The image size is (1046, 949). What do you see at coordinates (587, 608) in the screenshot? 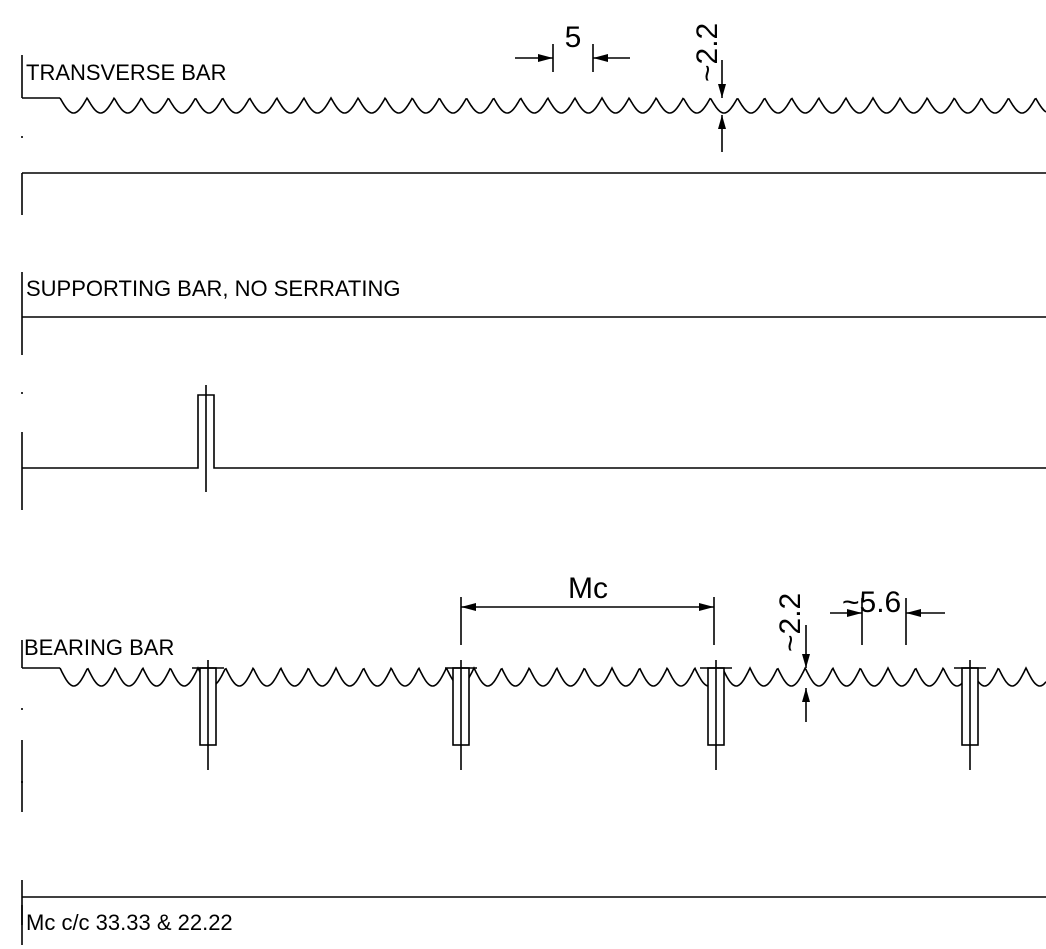
I see `dimension-spacing: Mc` at bounding box center [587, 608].